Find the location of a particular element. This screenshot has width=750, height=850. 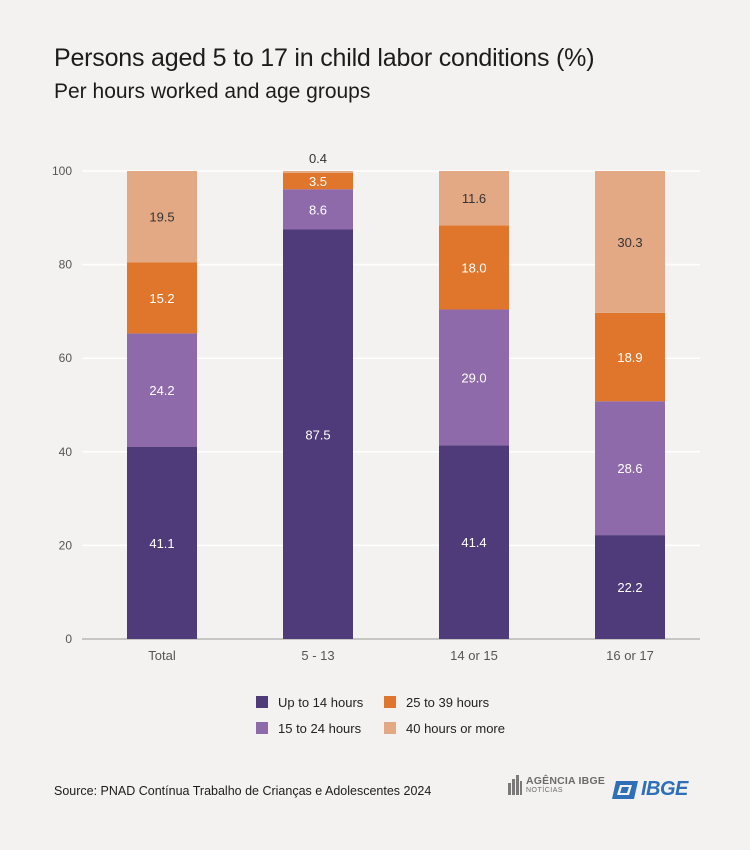

x-tick-label: Total is located at coordinates (162, 655).